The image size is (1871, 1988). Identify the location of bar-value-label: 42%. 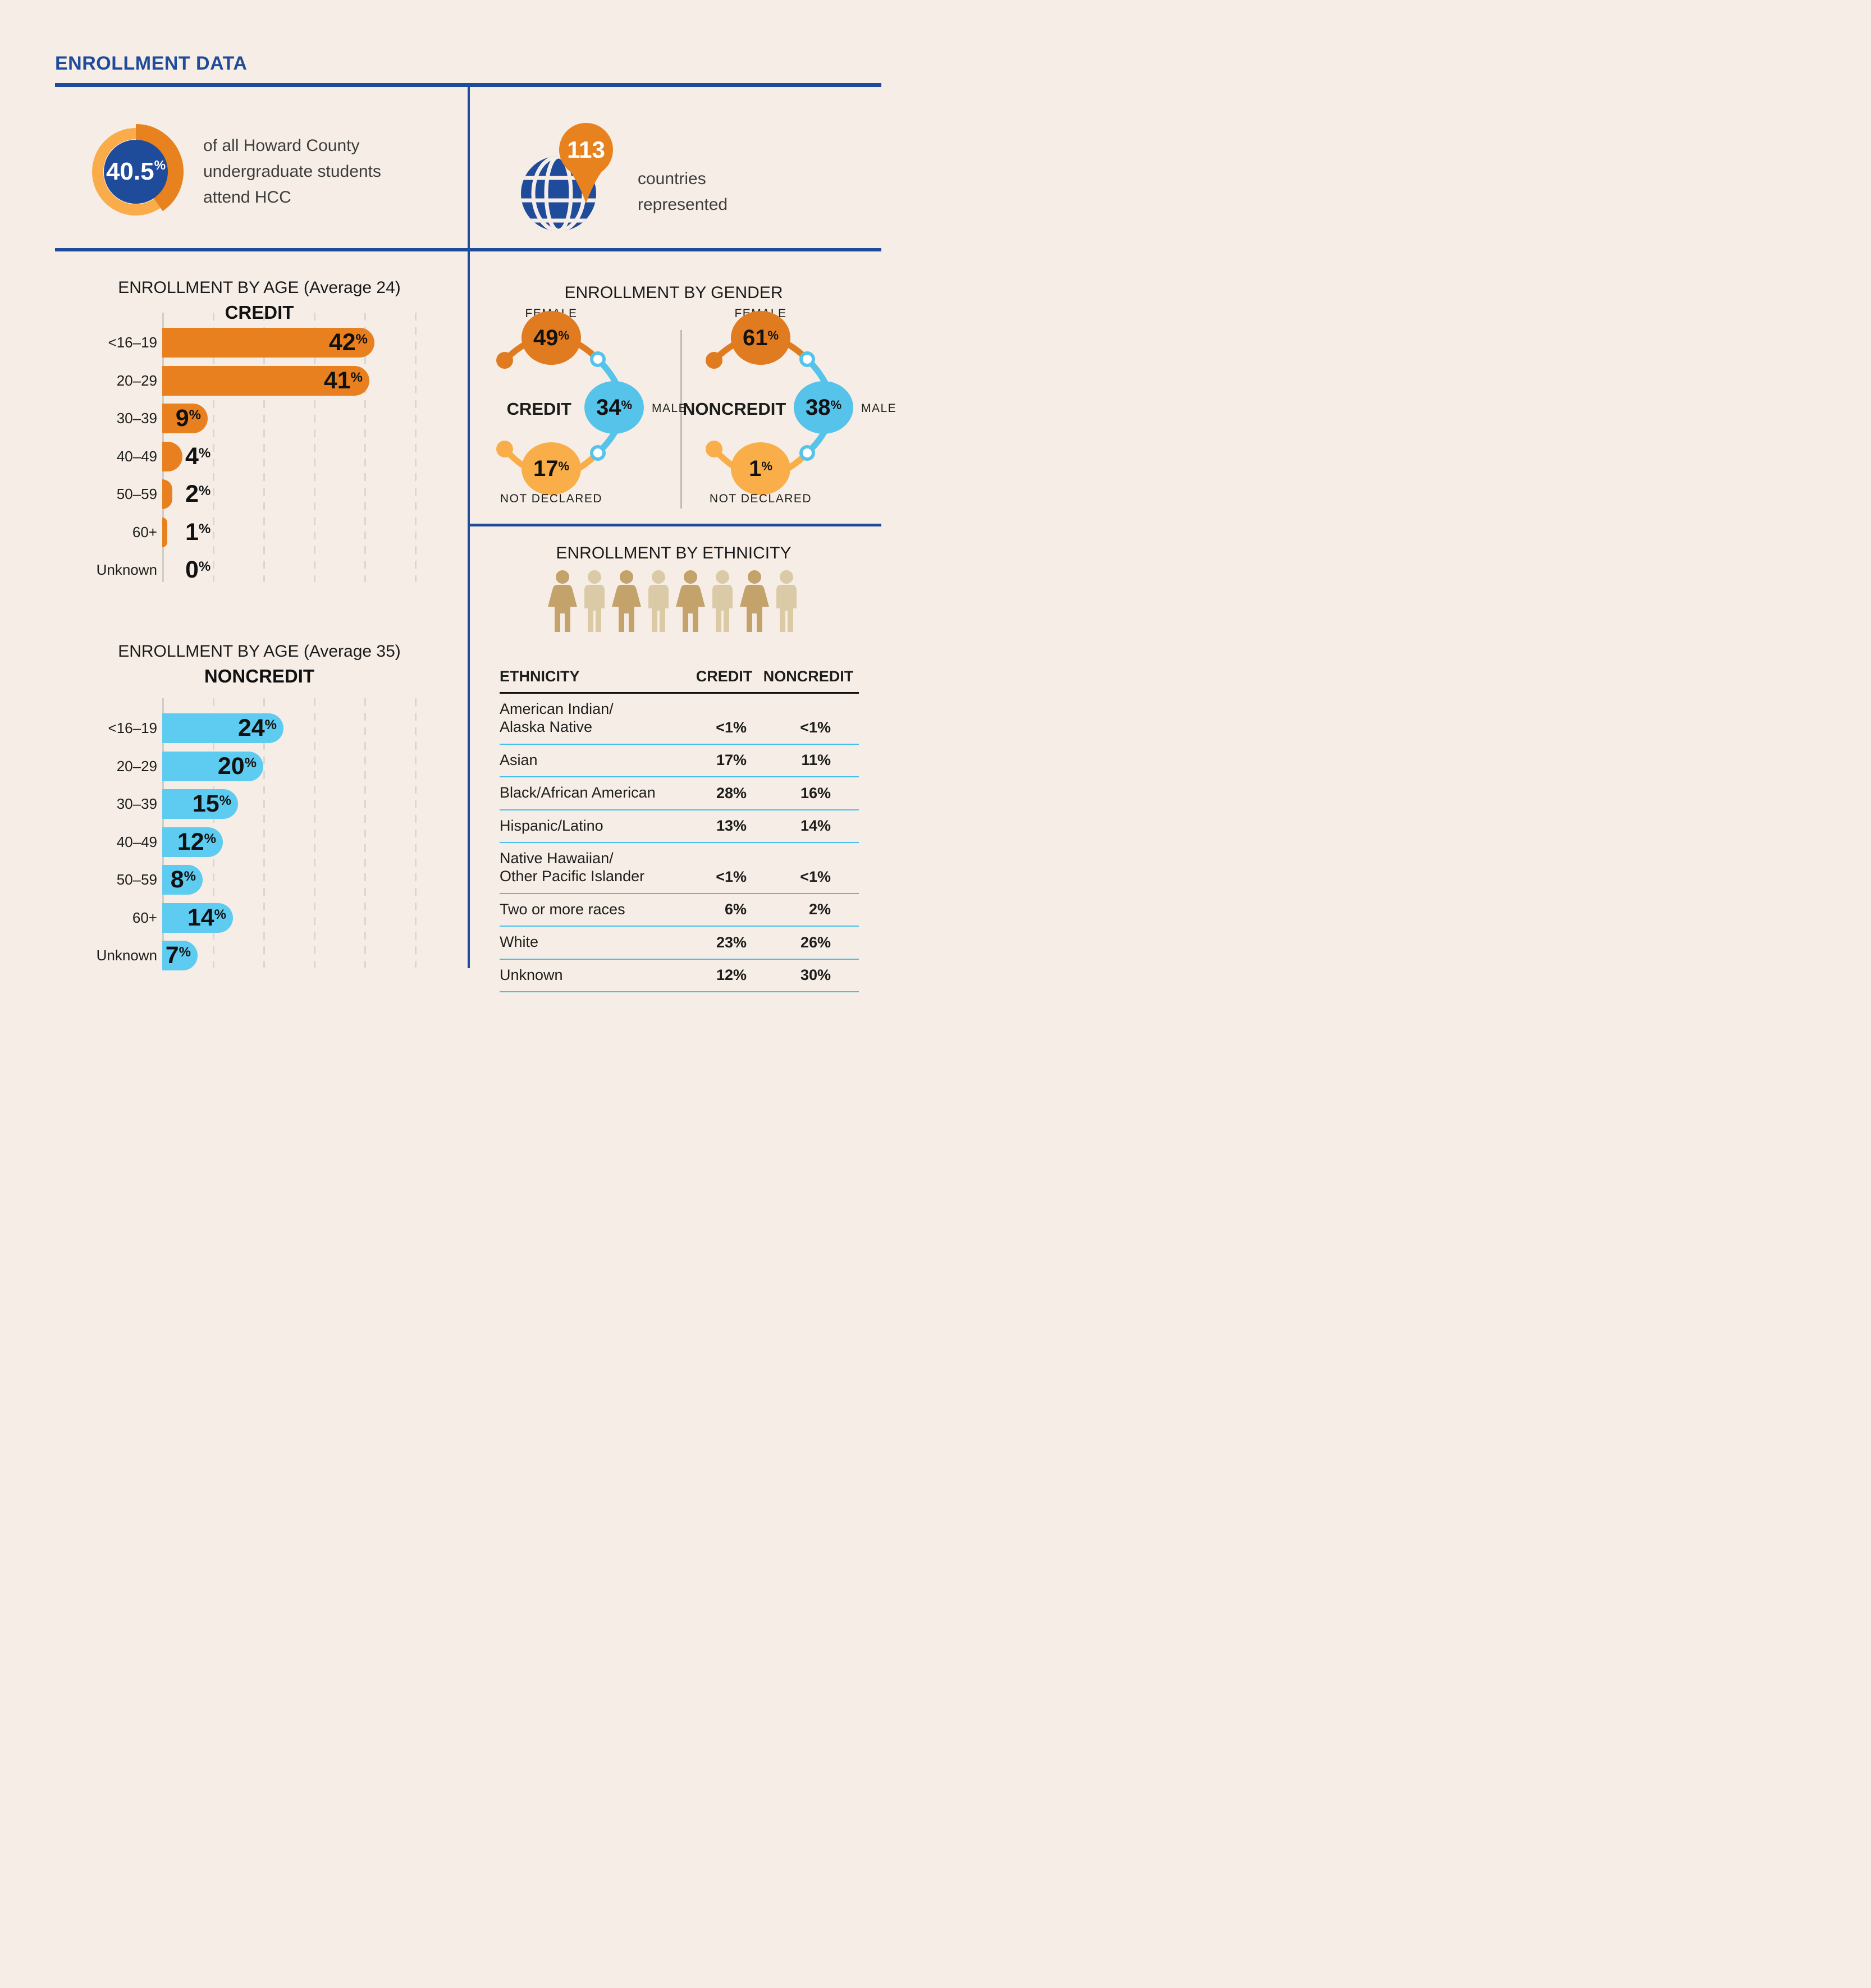
(348, 342).